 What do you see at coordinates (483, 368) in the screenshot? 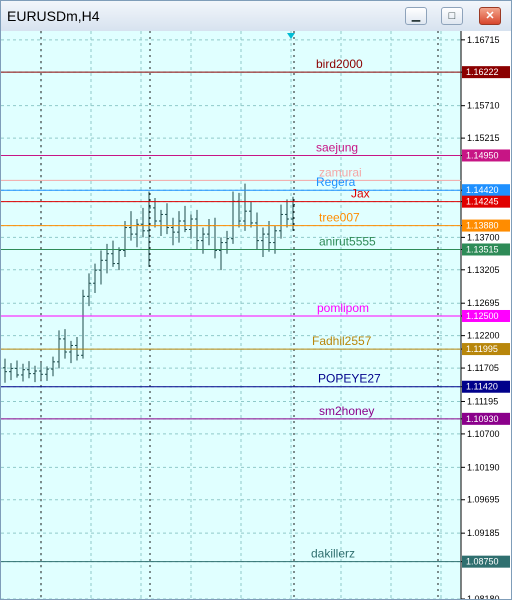
I see `y-tick-label: 1.11705` at bounding box center [483, 368].